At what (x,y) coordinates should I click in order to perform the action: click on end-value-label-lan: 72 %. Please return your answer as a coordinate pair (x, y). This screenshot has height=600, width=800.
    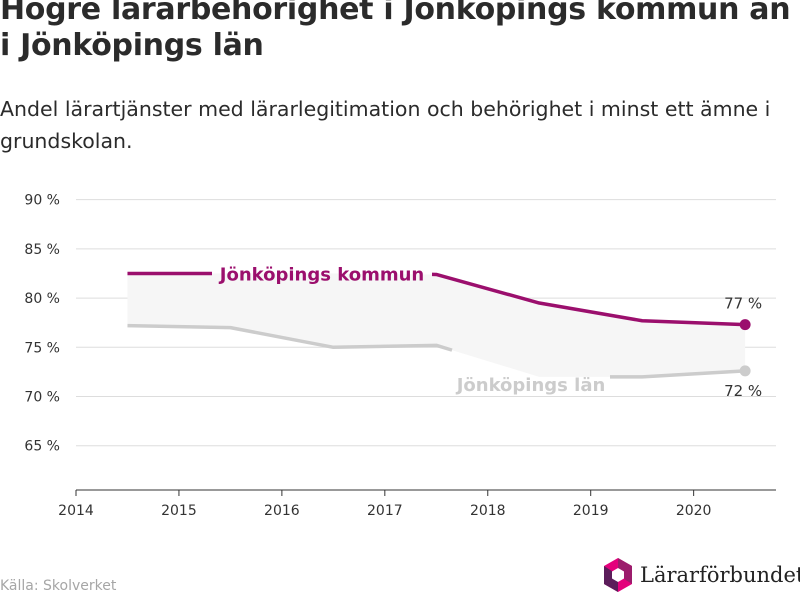
    Looking at the image, I should click on (743, 391).